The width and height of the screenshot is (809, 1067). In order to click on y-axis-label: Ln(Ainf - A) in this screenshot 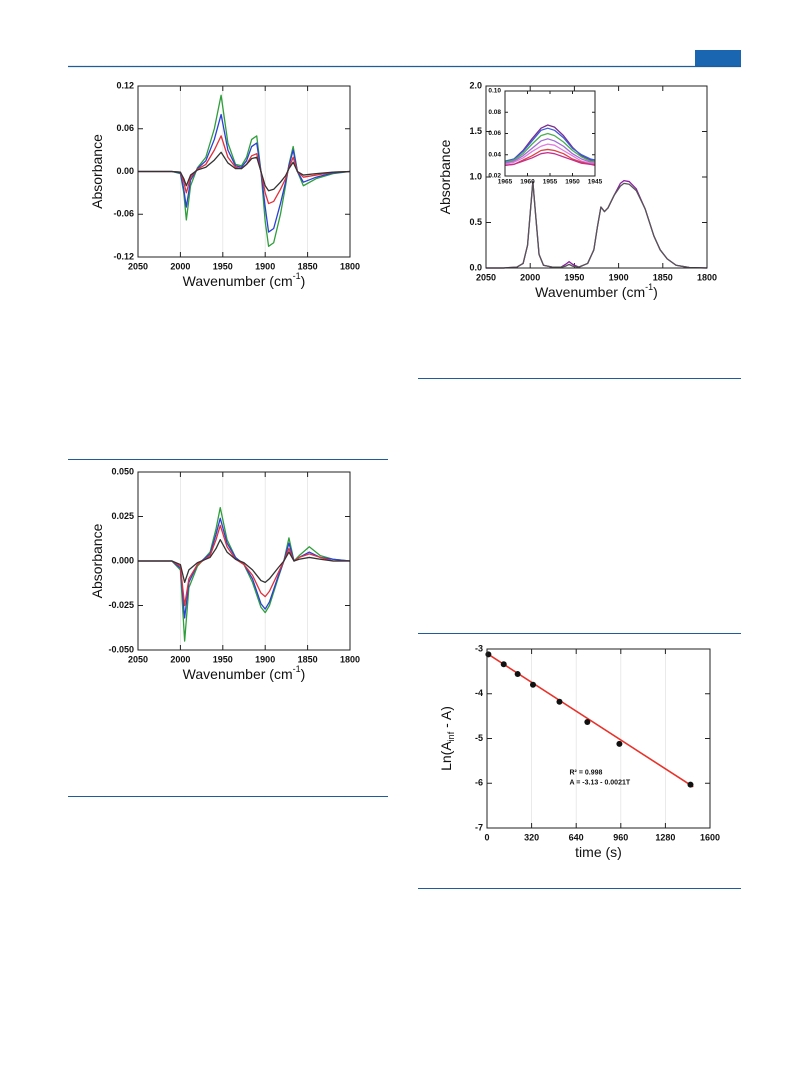, I will do `click(447, 738)`.